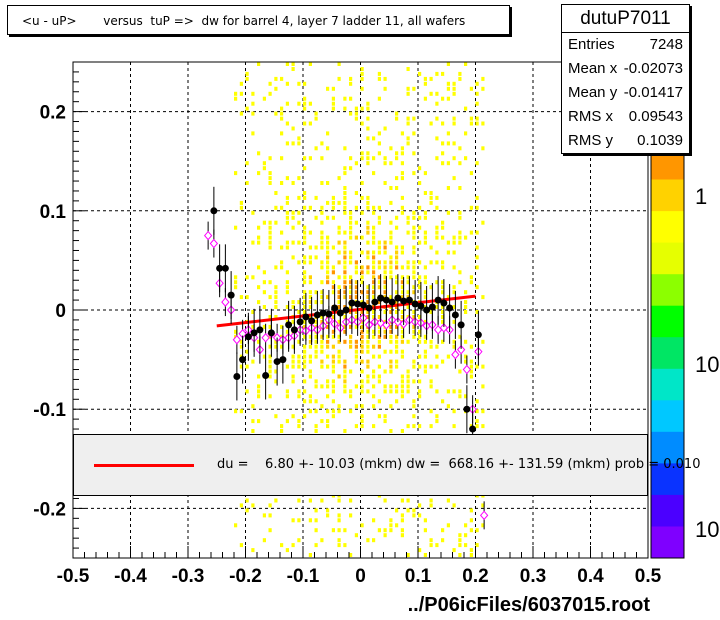 The width and height of the screenshot is (720, 620). I want to click on x-tick-label: -0.2, so click(245, 576).